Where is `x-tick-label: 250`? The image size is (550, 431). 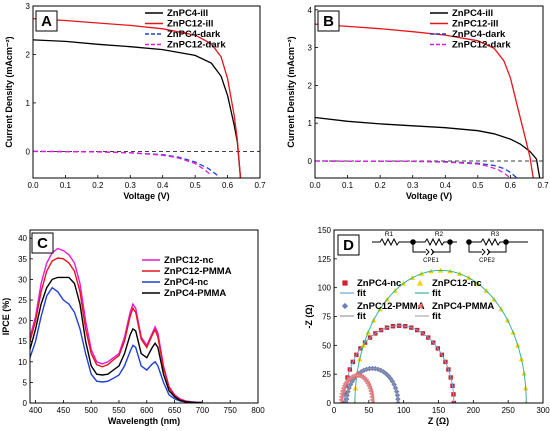
x-tick-label: 250 is located at coordinates (508, 410).